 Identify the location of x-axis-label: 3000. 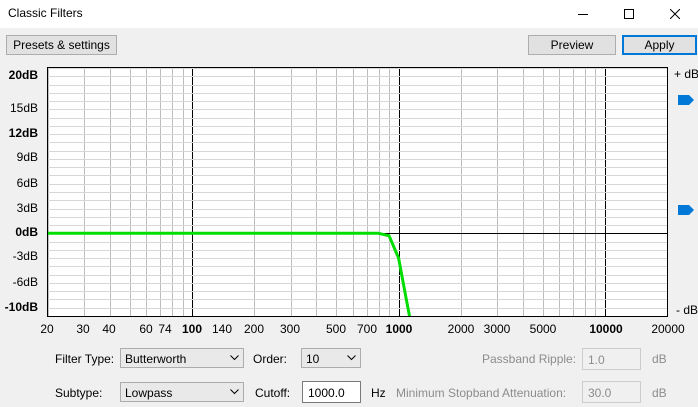
(497, 329).